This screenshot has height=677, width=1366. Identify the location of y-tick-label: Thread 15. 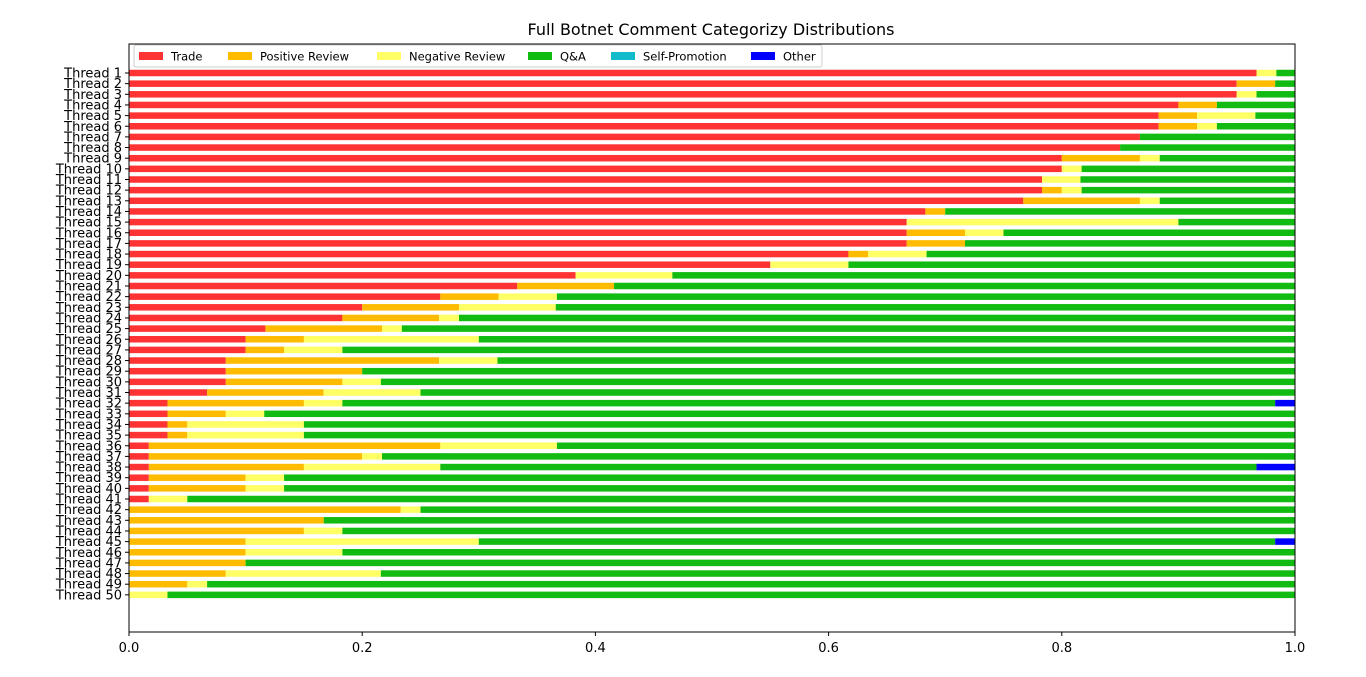
(88, 223).